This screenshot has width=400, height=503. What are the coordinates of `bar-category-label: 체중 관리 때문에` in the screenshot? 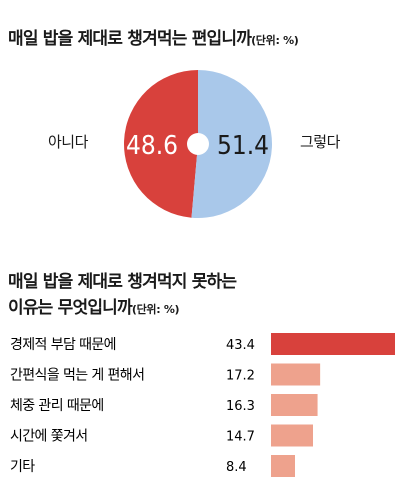 It's located at (57, 406).